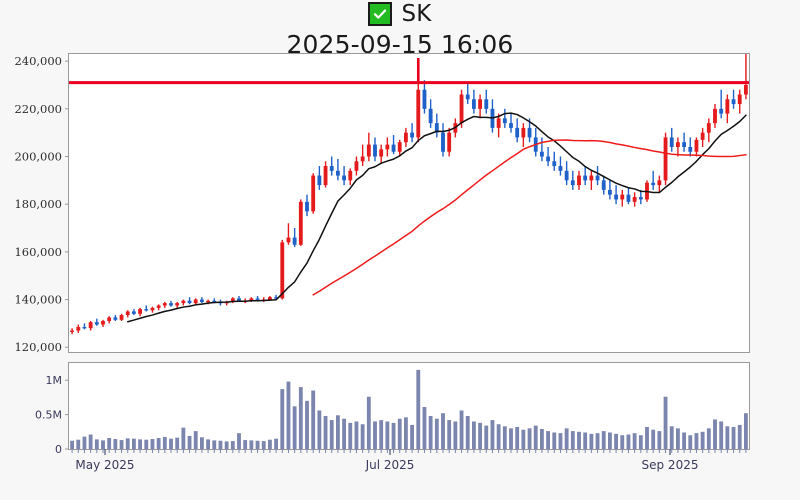 The image size is (800, 500). What do you see at coordinates (52, 415) in the screenshot?
I see `volume-axis-ticks: 1M 0.5M 0` at bounding box center [52, 415].